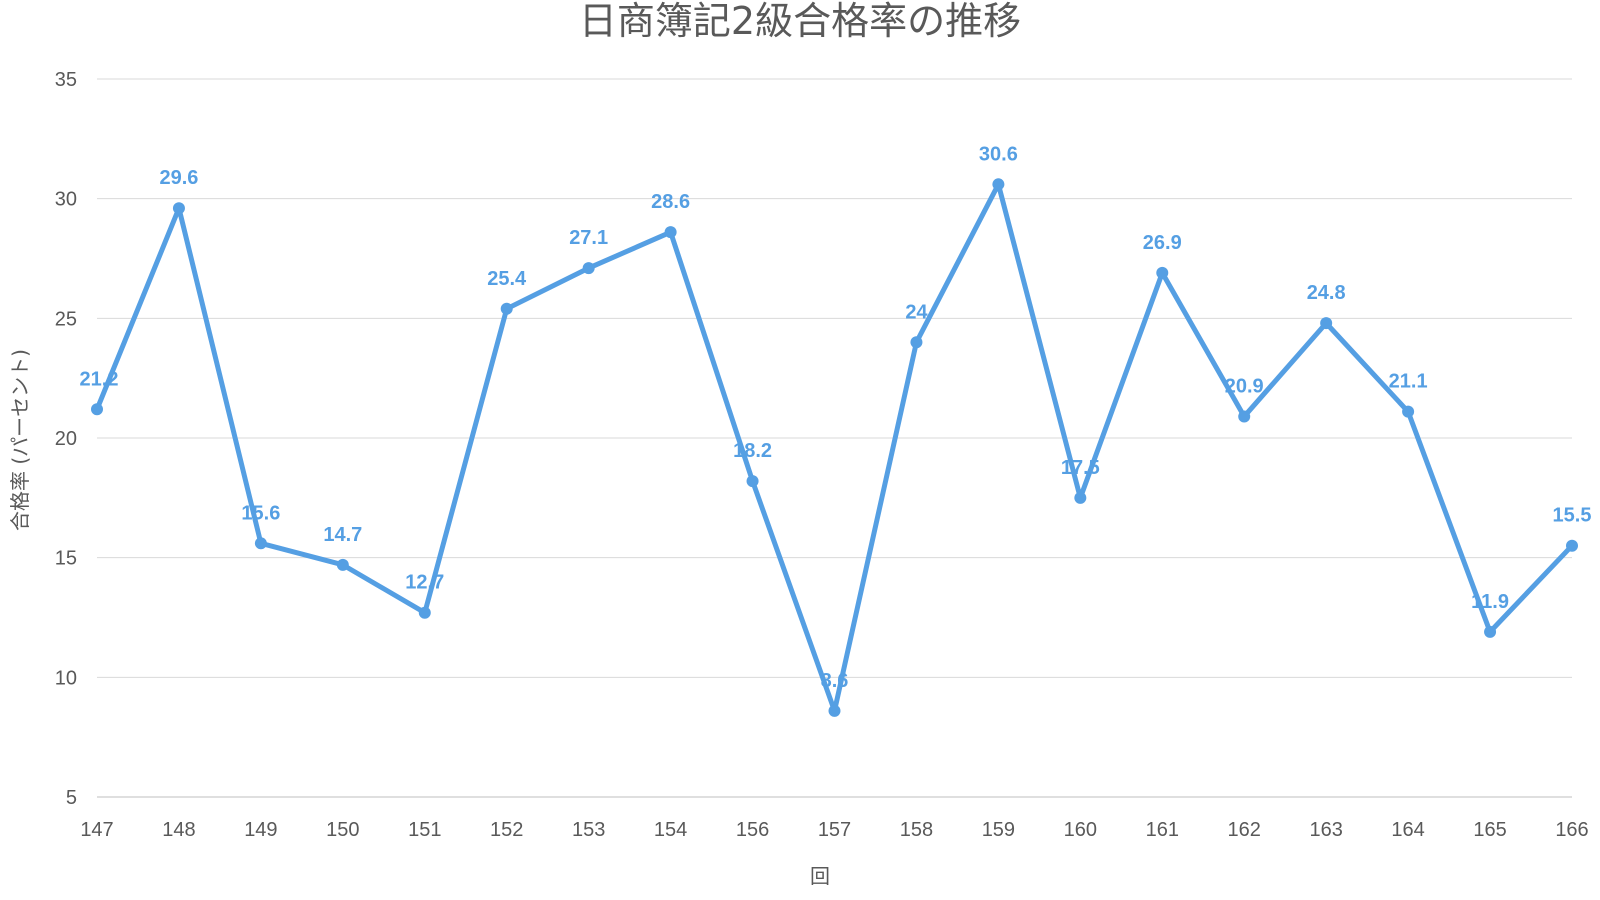 This screenshot has height=900, width=1600. What do you see at coordinates (752, 830) in the screenshot?
I see `x-tick-label: 156` at bounding box center [752, 830].